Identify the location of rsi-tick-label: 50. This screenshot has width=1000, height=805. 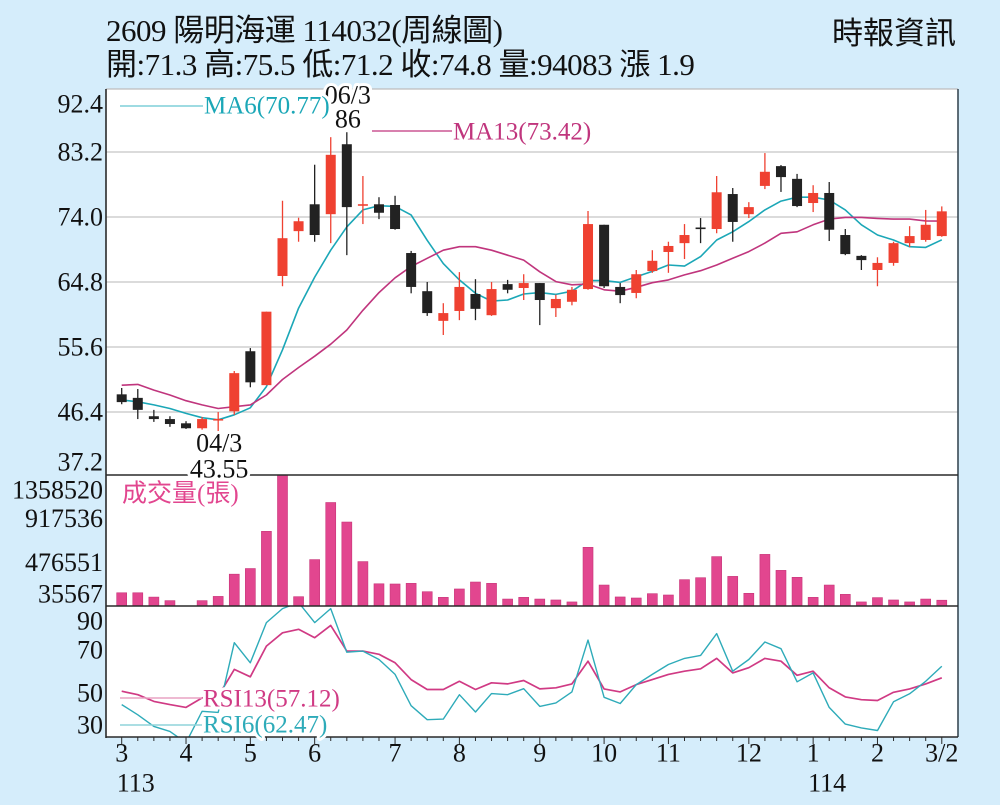
(90, 693).